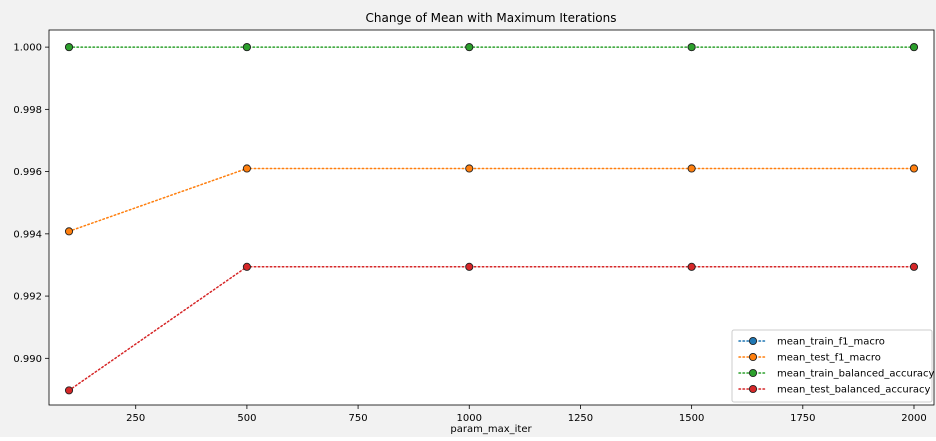 The image size is (936, 441). I want to click on legend-box, so click(832, 366).